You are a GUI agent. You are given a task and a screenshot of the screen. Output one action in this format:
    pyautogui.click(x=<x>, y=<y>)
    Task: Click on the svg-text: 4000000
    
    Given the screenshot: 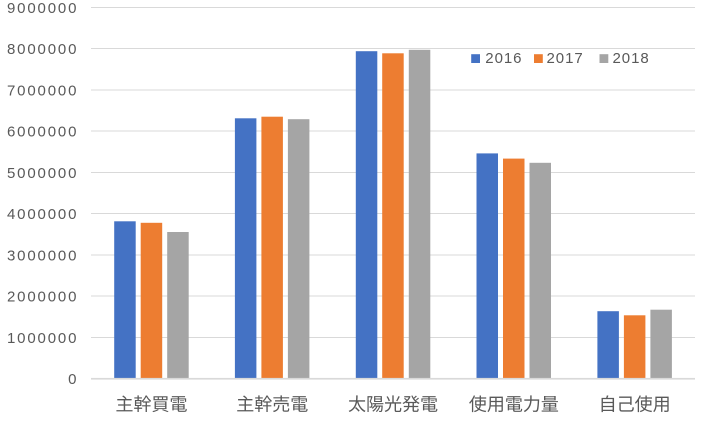 What is the action you would take?
    pyautogui.click(x=42, y=214)
    